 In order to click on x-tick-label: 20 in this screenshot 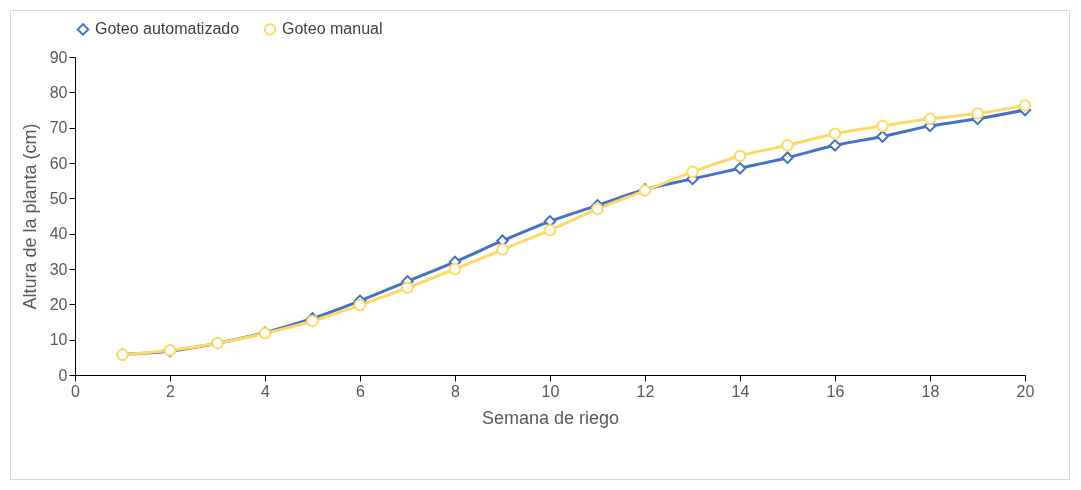, I will do `click(1025, 391)`.